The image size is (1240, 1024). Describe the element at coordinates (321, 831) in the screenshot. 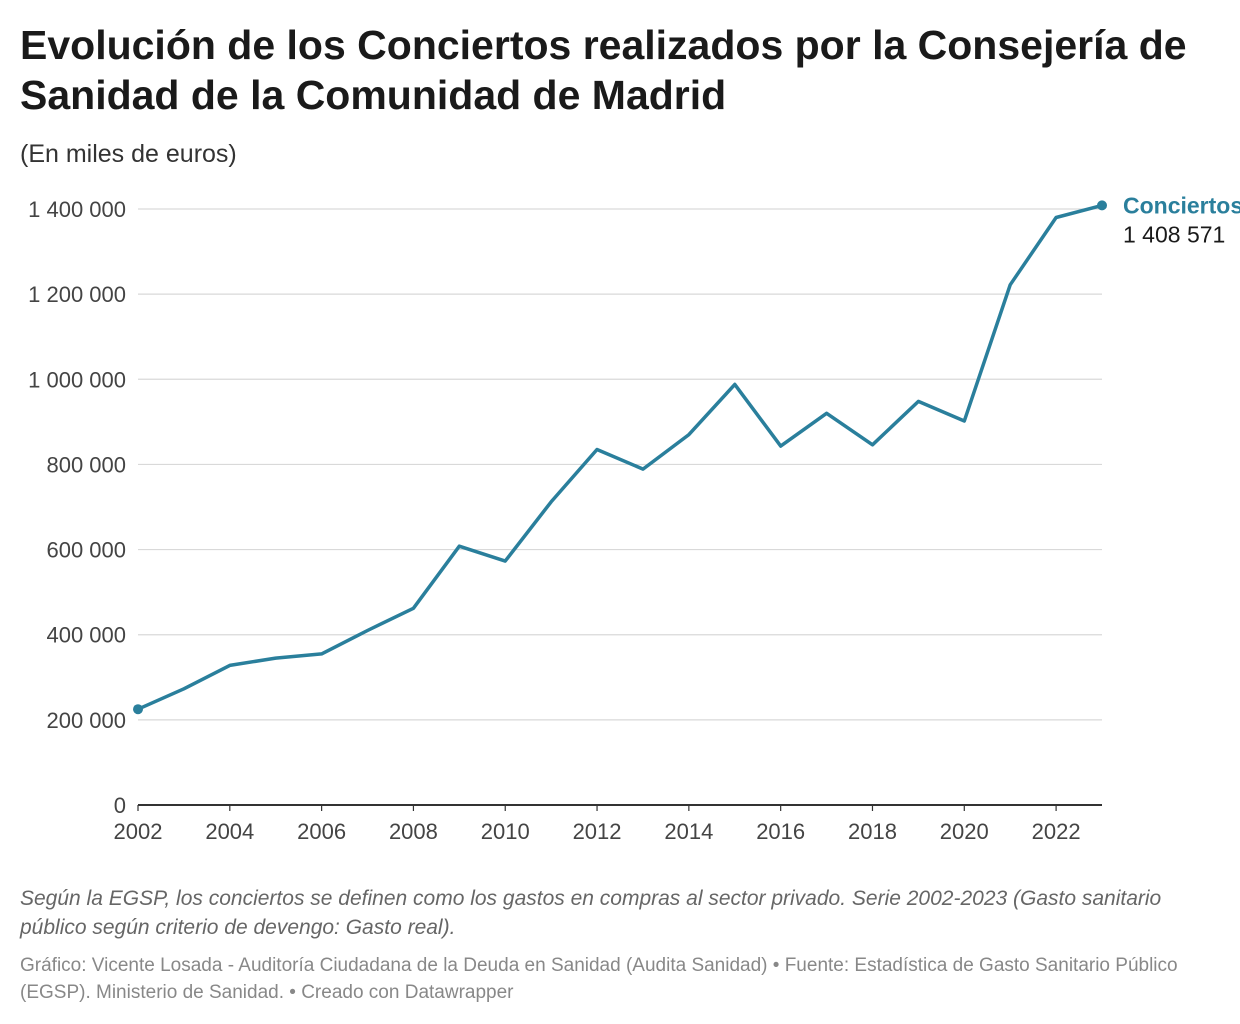

I see `x-tick-label: 2006` at that location.